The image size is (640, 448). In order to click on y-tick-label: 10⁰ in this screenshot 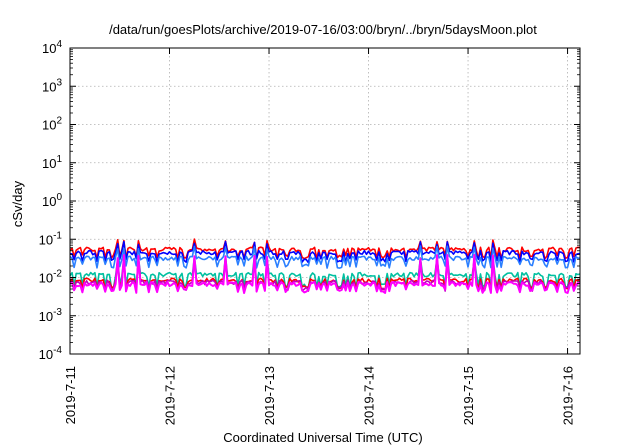, I will do `click(52, 200)`.